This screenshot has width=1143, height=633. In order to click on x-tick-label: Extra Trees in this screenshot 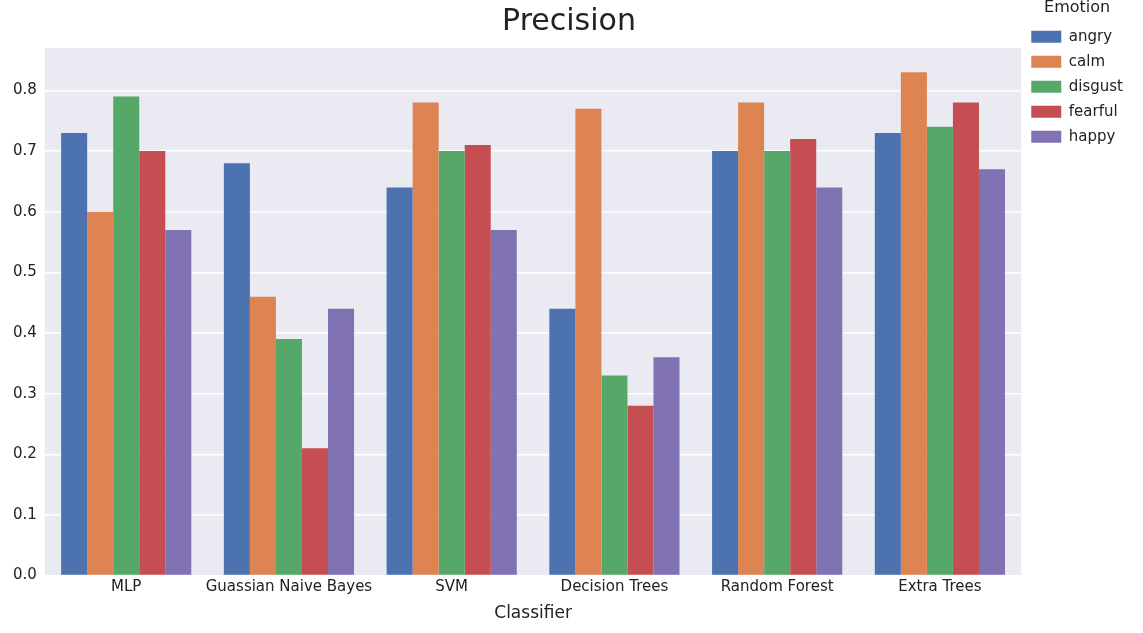, I will do `click(940, 586)`.